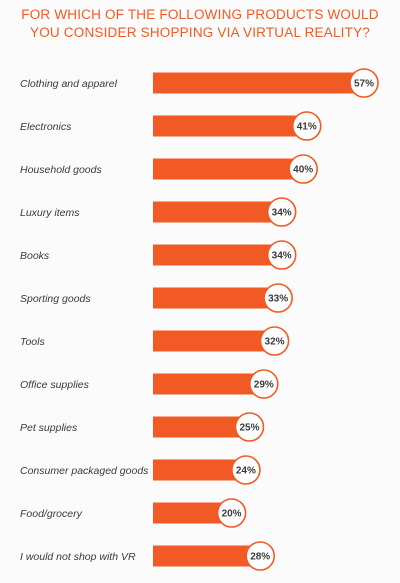 This screenshot has height=583, width=400. Describe the element at coordinates (50, 213) in the screenshot. I see `category-label: Luxury items` at that location.